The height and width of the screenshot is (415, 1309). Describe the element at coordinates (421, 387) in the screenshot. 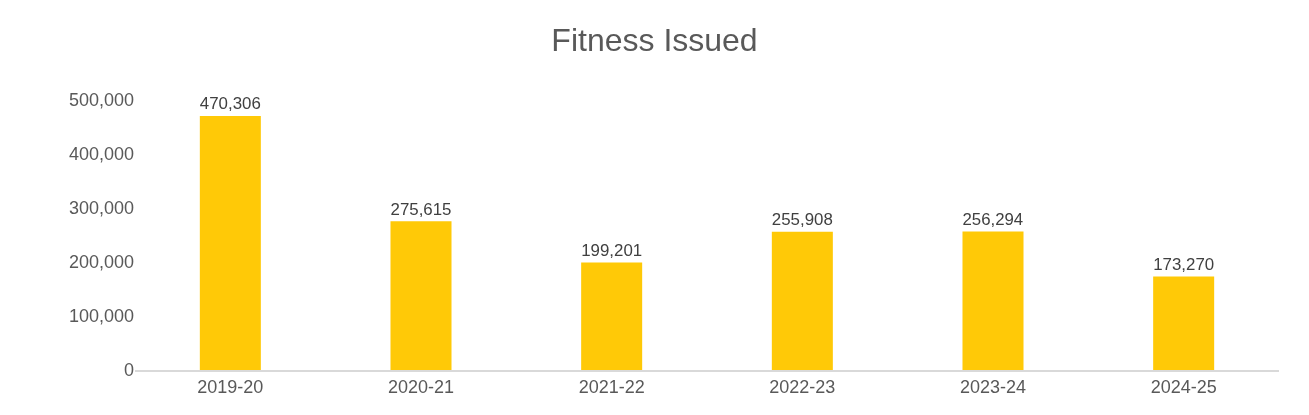

I see `x-tick-label: 2020-21` at that location.